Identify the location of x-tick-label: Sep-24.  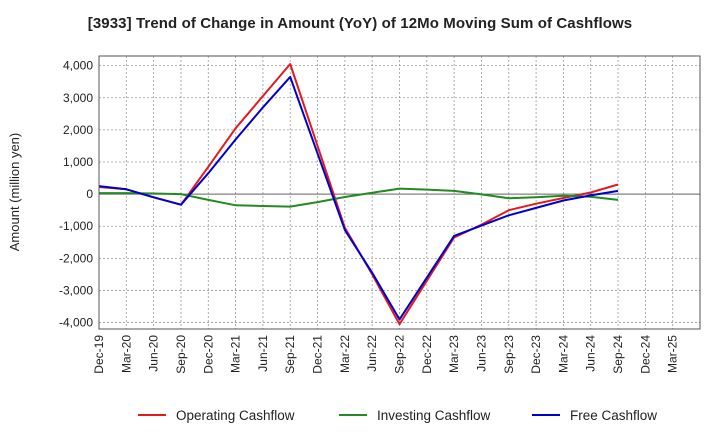
(618, 354).